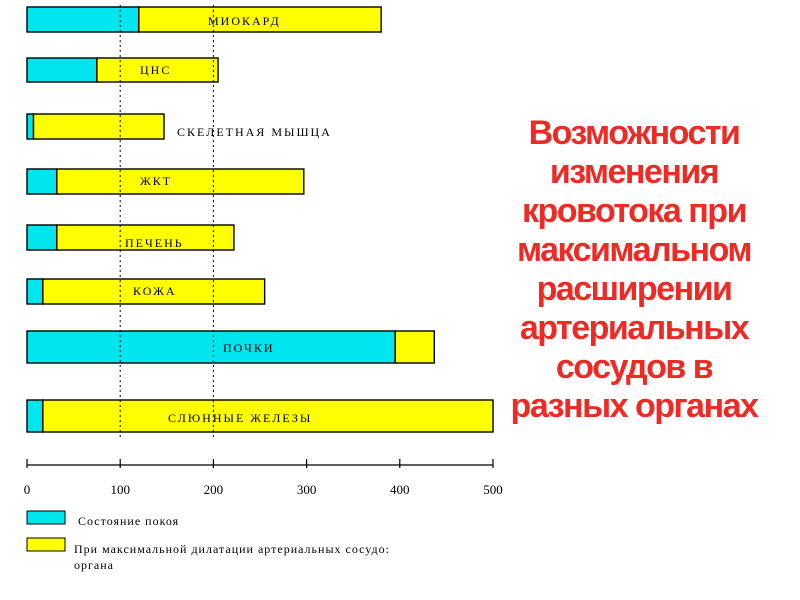 The image size is (800, 600). Describe the element at coordinates (400, 489) in the screenshot. I see `x-tick-label: 400` at that location.